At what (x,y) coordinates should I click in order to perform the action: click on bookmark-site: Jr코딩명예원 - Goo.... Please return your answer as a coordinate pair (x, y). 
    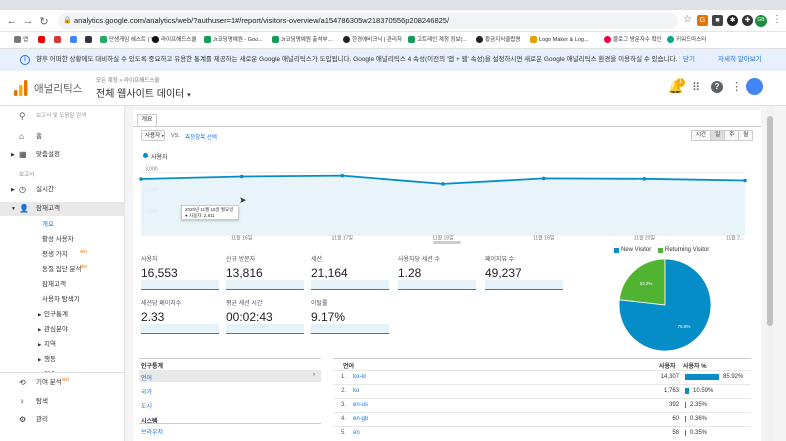
    Looking at the image, I should click on (233, 40).